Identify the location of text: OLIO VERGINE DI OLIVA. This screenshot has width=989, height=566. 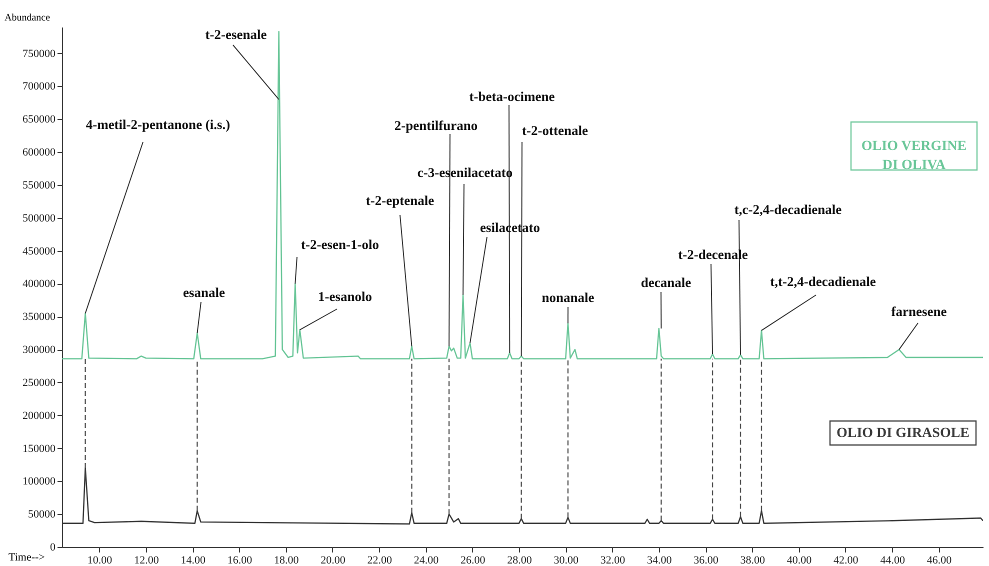
(914, 156).